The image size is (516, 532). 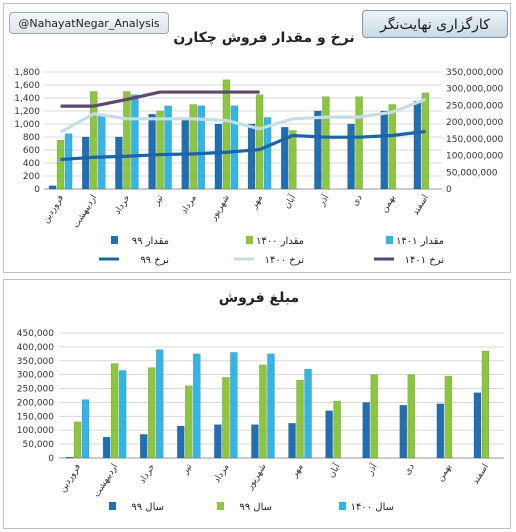 What do you see at coordinates (154, 260) in the screenshot?
I see `legend-label-3: نرخ ۹۹` at bounding box center [154, 260].